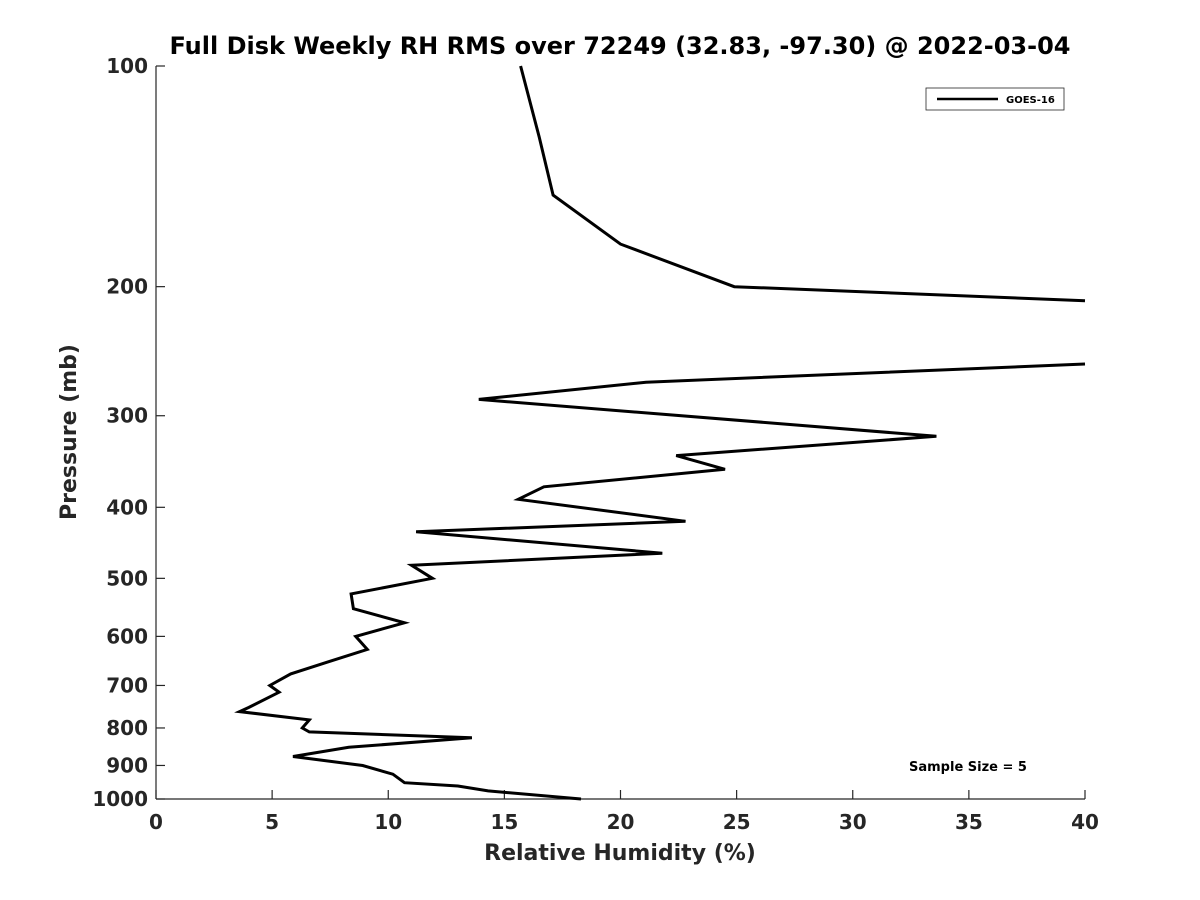 The height and width of the screenshot is (900, 1200). I want to click on x-tick-label: 25, so click(737, 822).